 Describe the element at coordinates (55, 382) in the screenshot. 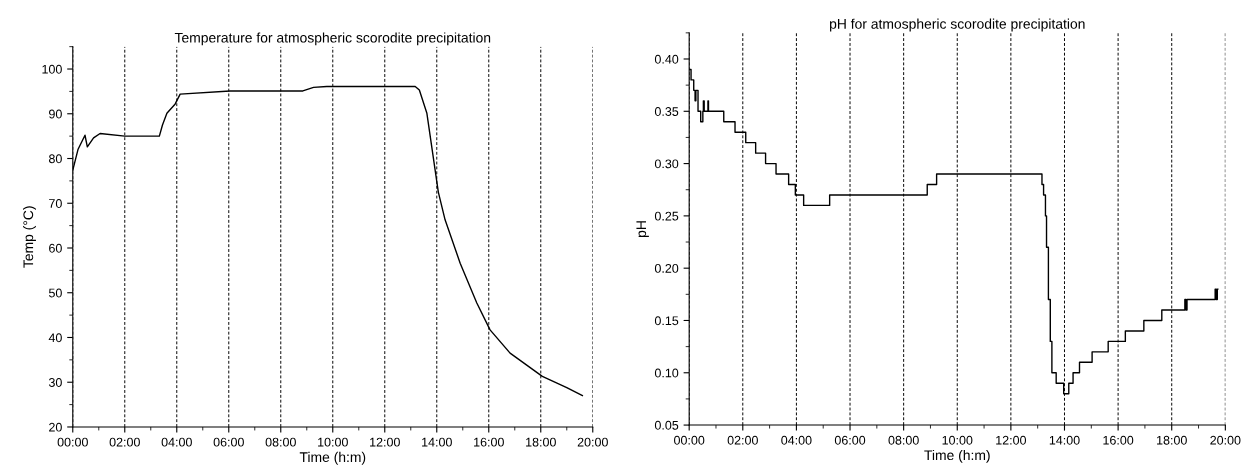

I see `y-tick-label: 30` at that location.